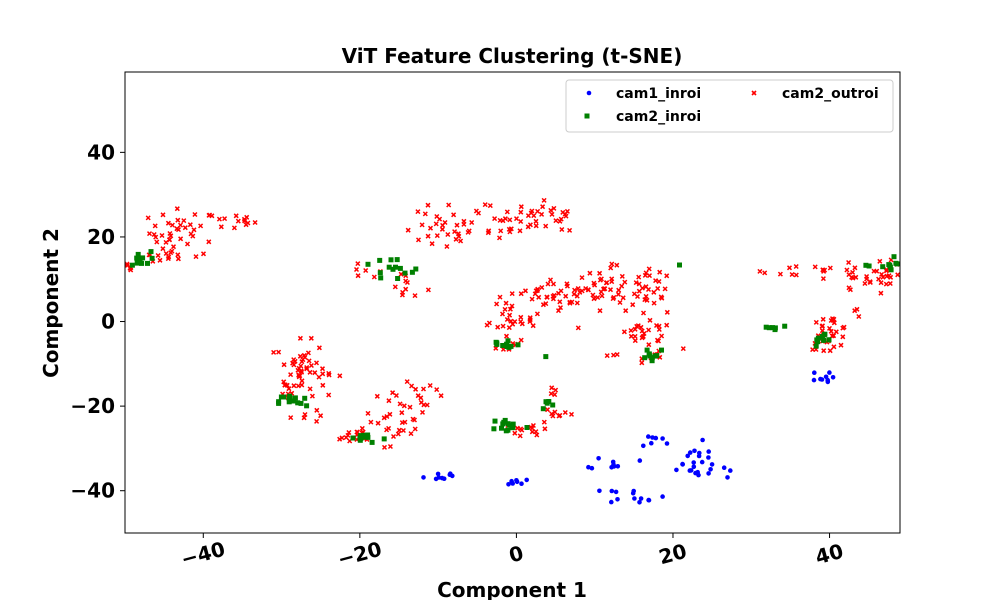  What do you see at coordinates (97, 321) in the screenshot?
I see `y-axis: −40 −20 0 20 40` at bounding box center [97, 321].